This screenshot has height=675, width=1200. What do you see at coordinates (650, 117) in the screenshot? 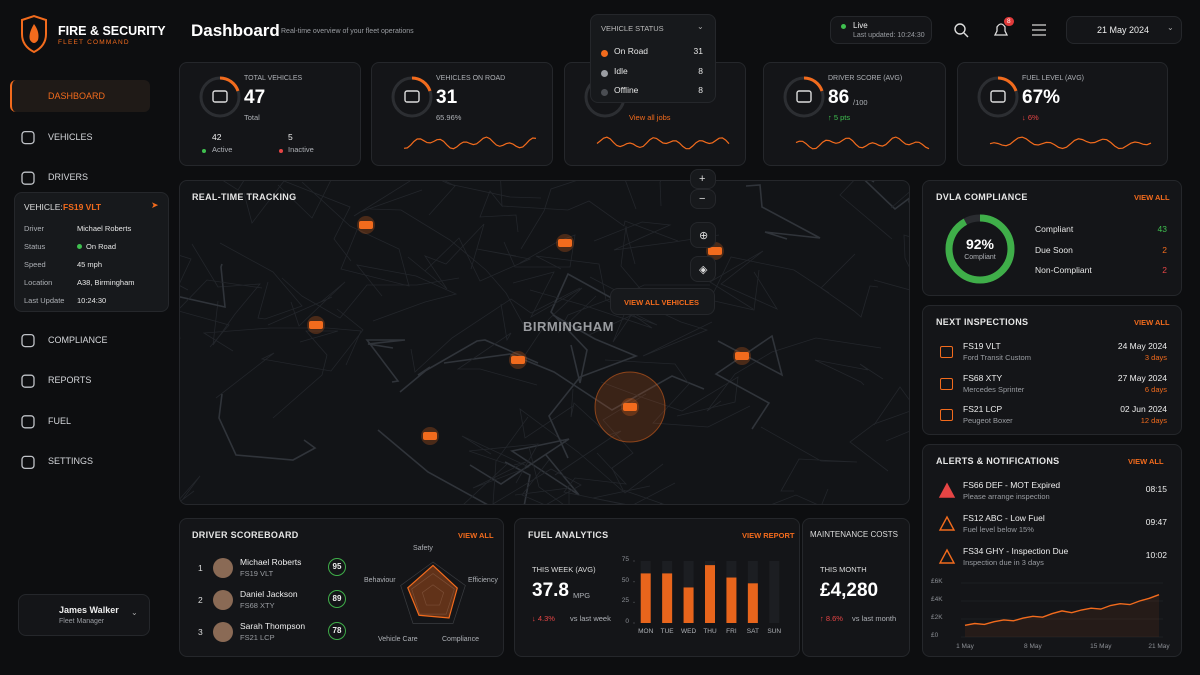
I see `kpi-link: View all jobs` at bounding box center [650, 117].